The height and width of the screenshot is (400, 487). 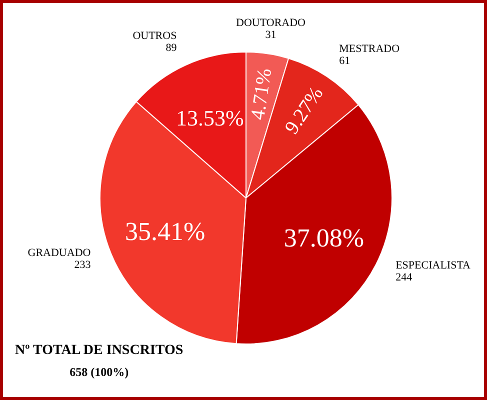 What do you see at coordinates (165, 231) in the screenshot?
I see `data-label: 35.41%` at bounding box center [165, 231].